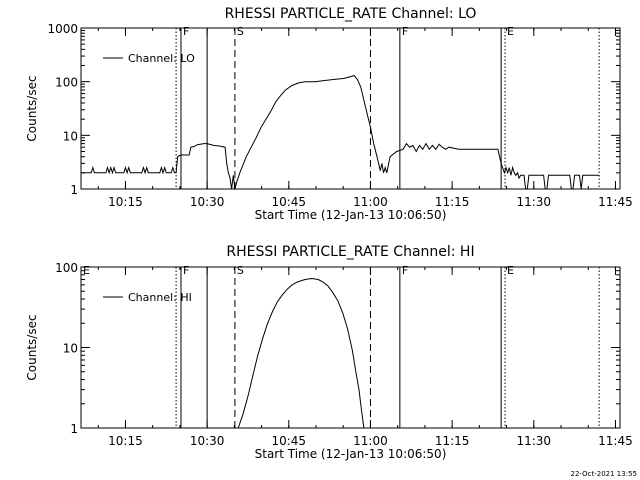  I want to click on legend-label: Channel: HI, so click(160, 297).